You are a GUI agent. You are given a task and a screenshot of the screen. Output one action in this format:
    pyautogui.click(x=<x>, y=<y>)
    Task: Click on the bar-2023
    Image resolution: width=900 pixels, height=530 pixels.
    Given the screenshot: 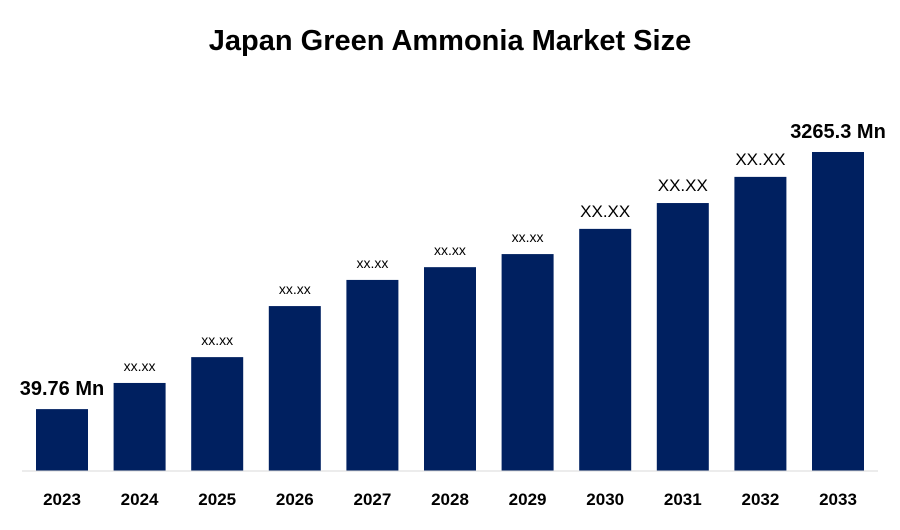 What is the action you would take?
    pyautogui.click(x=62, y=440)
    